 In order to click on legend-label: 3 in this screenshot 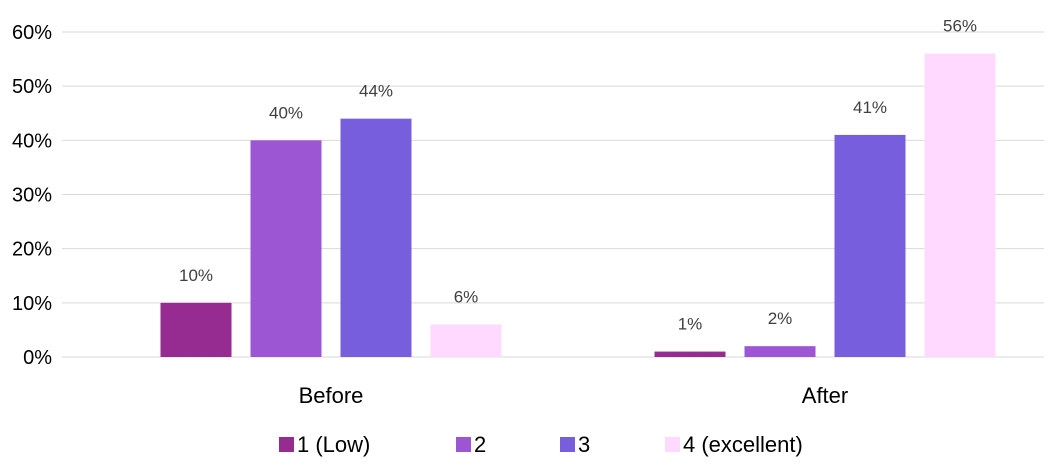, I will do `click(584, 444)`.